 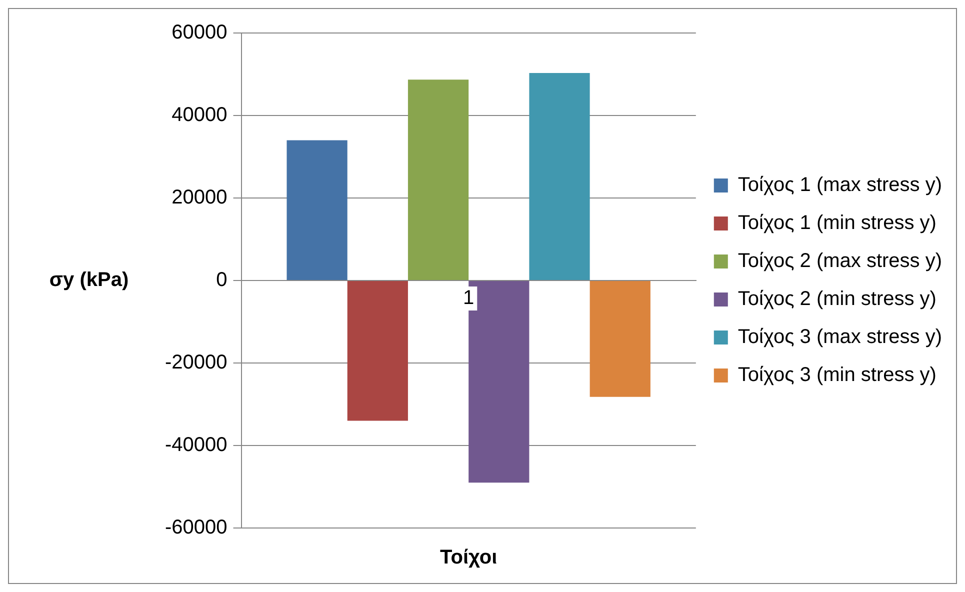 I want to click on y-tick-label: 60000, so click(x=200, y=33).